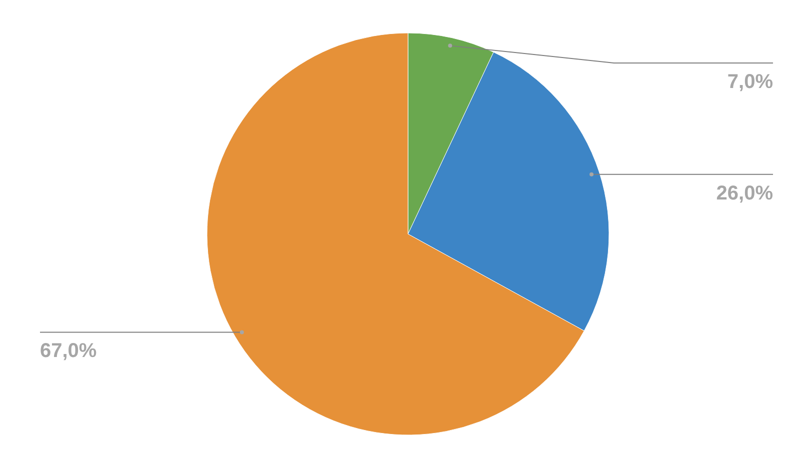 This screenshot has height=460, width=811. What do you see at coordinates (745, 193) in the screenshot?
I see `data-label: 26,0%` at bounding box center [745, 193].